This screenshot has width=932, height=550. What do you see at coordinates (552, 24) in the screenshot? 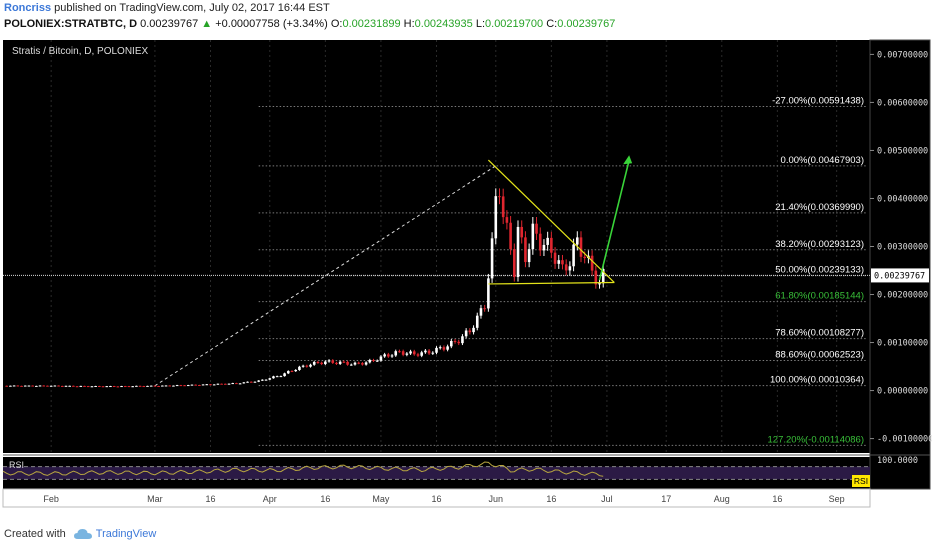
I see `close-label: C:` at bounding box center [552, 24].